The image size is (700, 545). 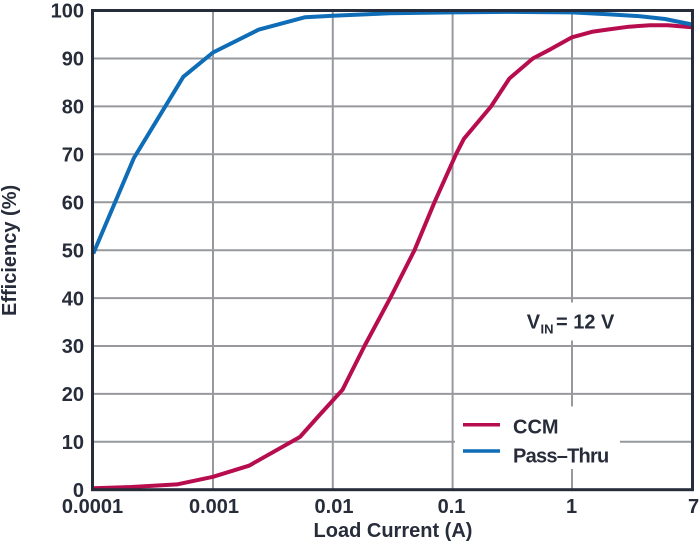 What do you see at coordinates (73, 156) in the screenshot?
I see `svg-text: 70` at bounding box center [73, 156].